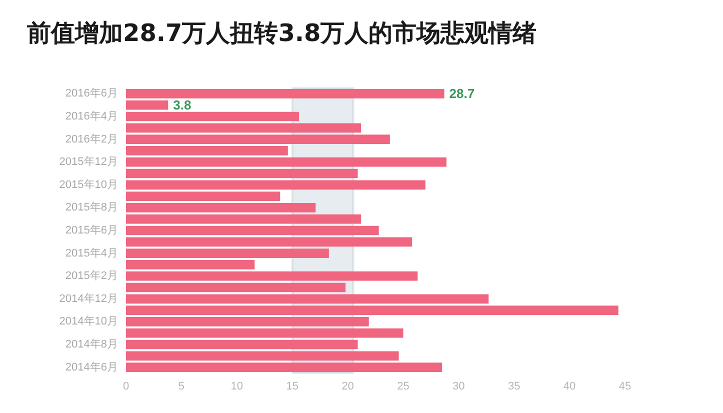 The height and width of the screenshot is (413, 723). I want to click on y-tick-label: 2015年2月, so click(91, 276).